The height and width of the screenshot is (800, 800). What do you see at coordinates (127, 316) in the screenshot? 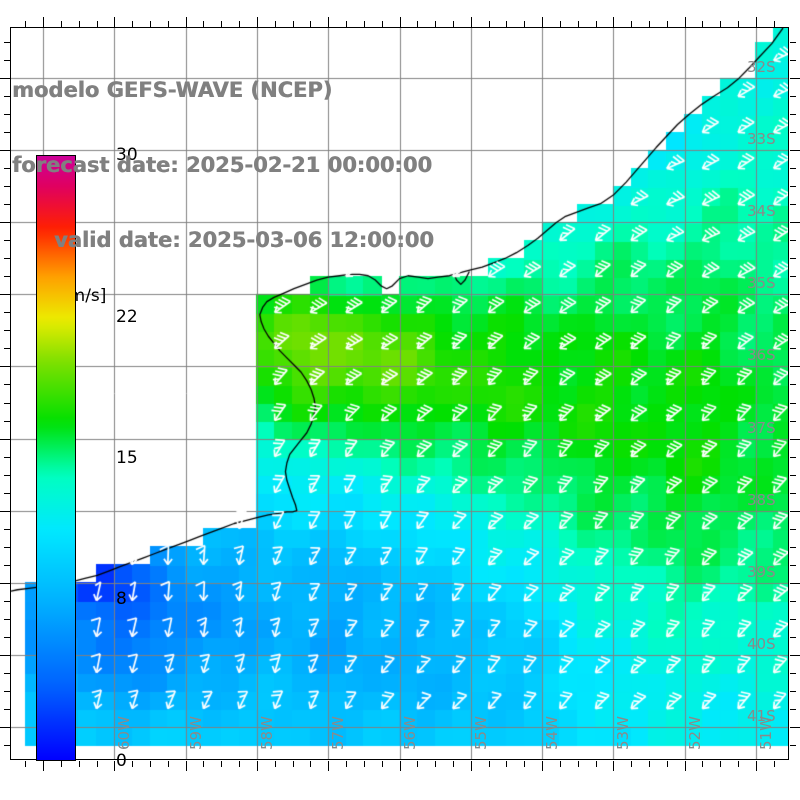
I see `colorbar-tick-22: 22` at bounding box center [127, 316].